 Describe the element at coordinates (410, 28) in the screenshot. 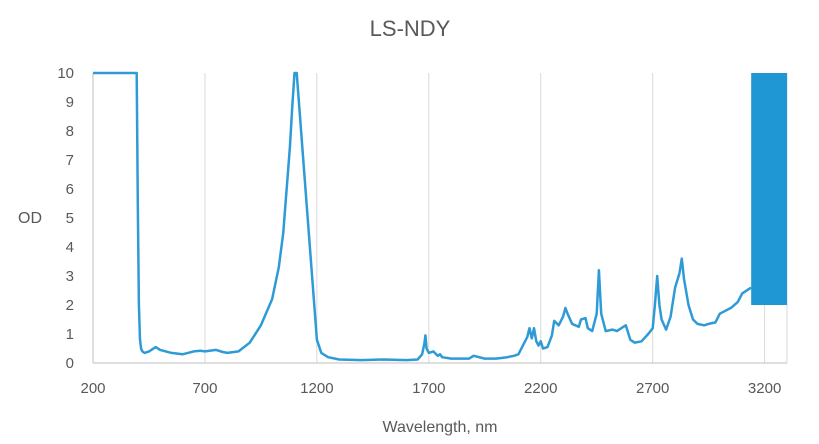

I see `chart-title: LS-NDY` at that location.